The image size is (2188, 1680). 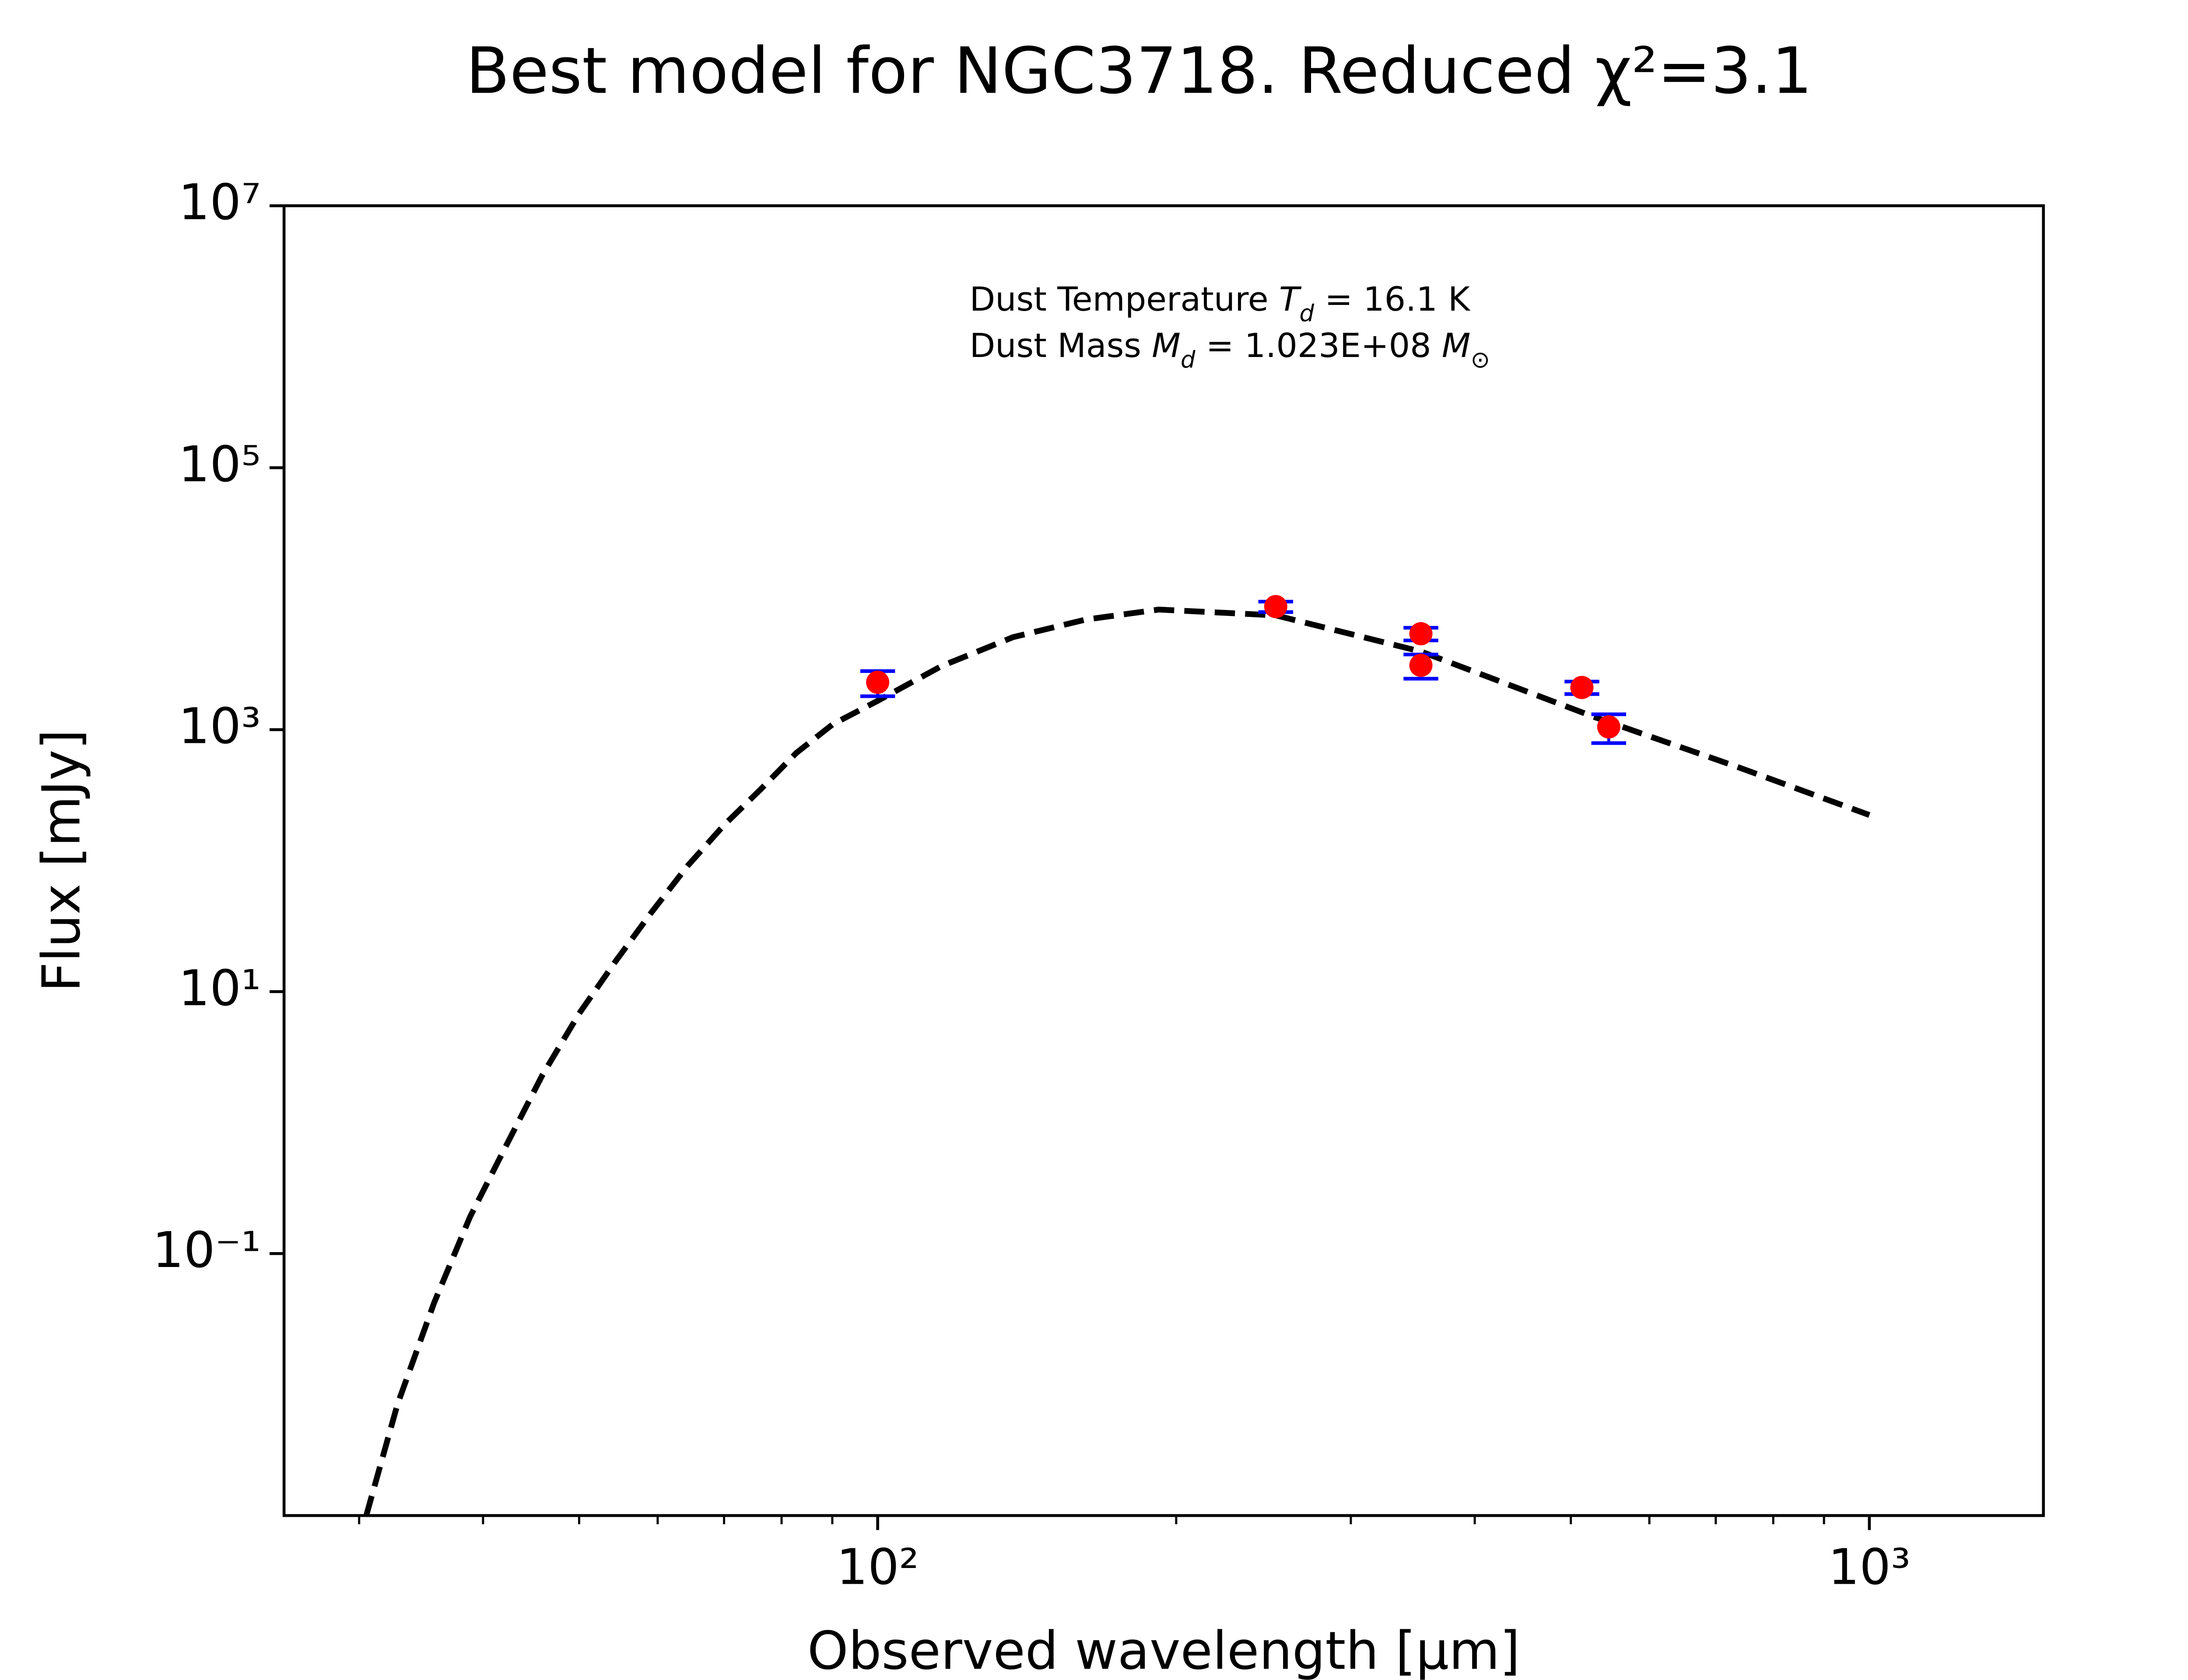 I want to click on x-axis-label: Observed wavelength [μm], so click(x=1163, y=1650).